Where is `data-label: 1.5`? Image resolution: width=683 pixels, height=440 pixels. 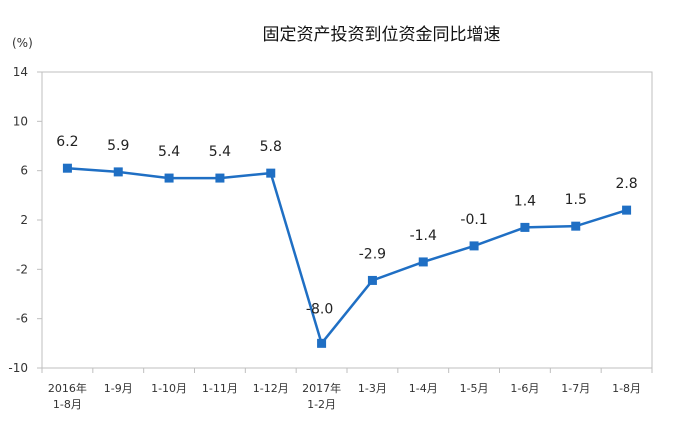 data-label: 1.5 is located at coordinates (576, 200).